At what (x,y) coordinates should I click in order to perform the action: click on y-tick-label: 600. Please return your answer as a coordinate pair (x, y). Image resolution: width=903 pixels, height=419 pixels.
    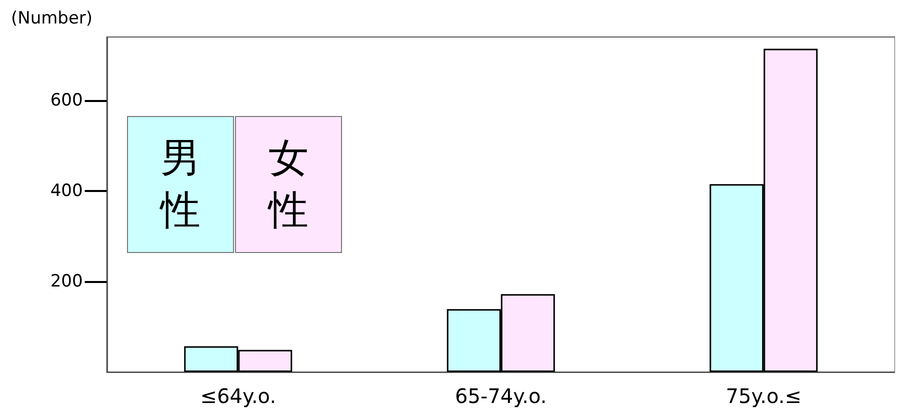
    Looking at the image, I should click on (66, 100).